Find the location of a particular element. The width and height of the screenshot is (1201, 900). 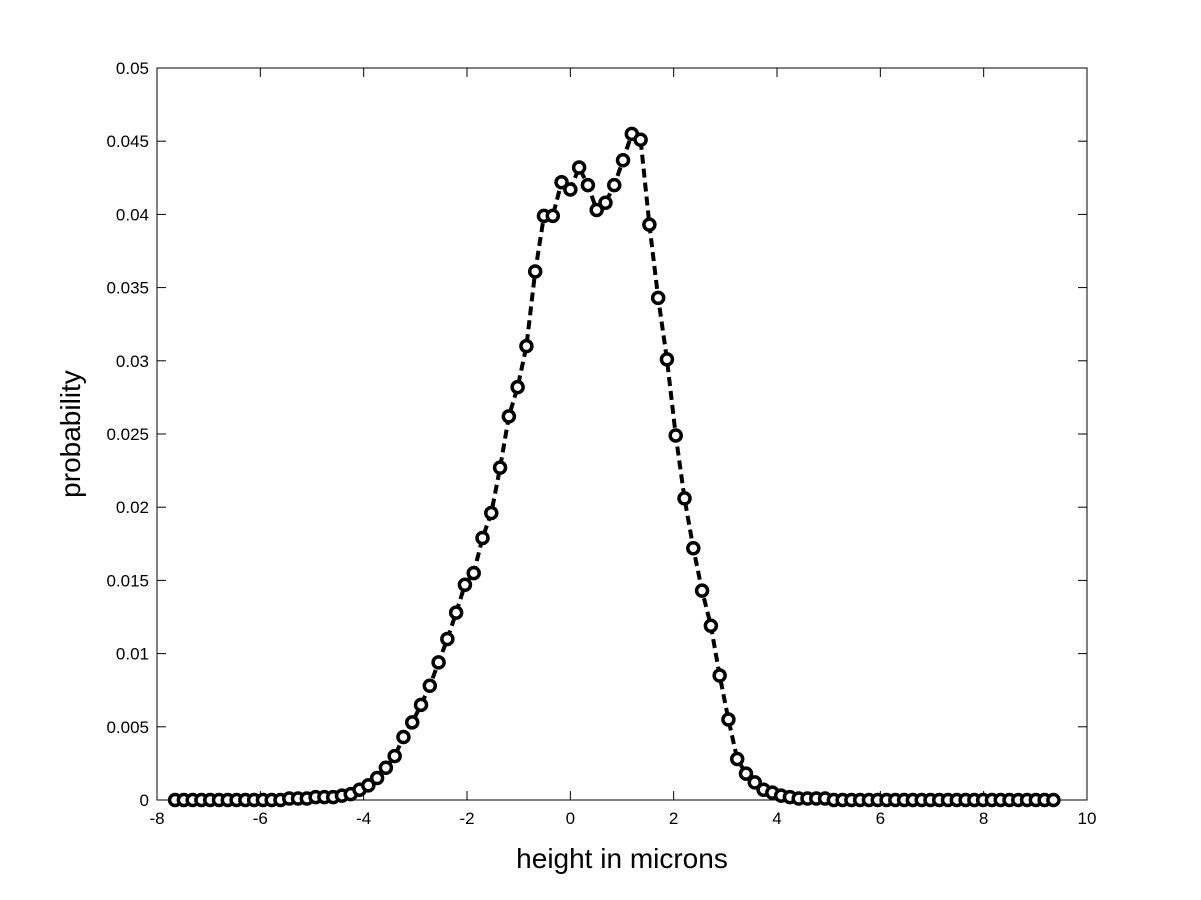

x-tick-label: -4 is located at coordinates (363, 818).